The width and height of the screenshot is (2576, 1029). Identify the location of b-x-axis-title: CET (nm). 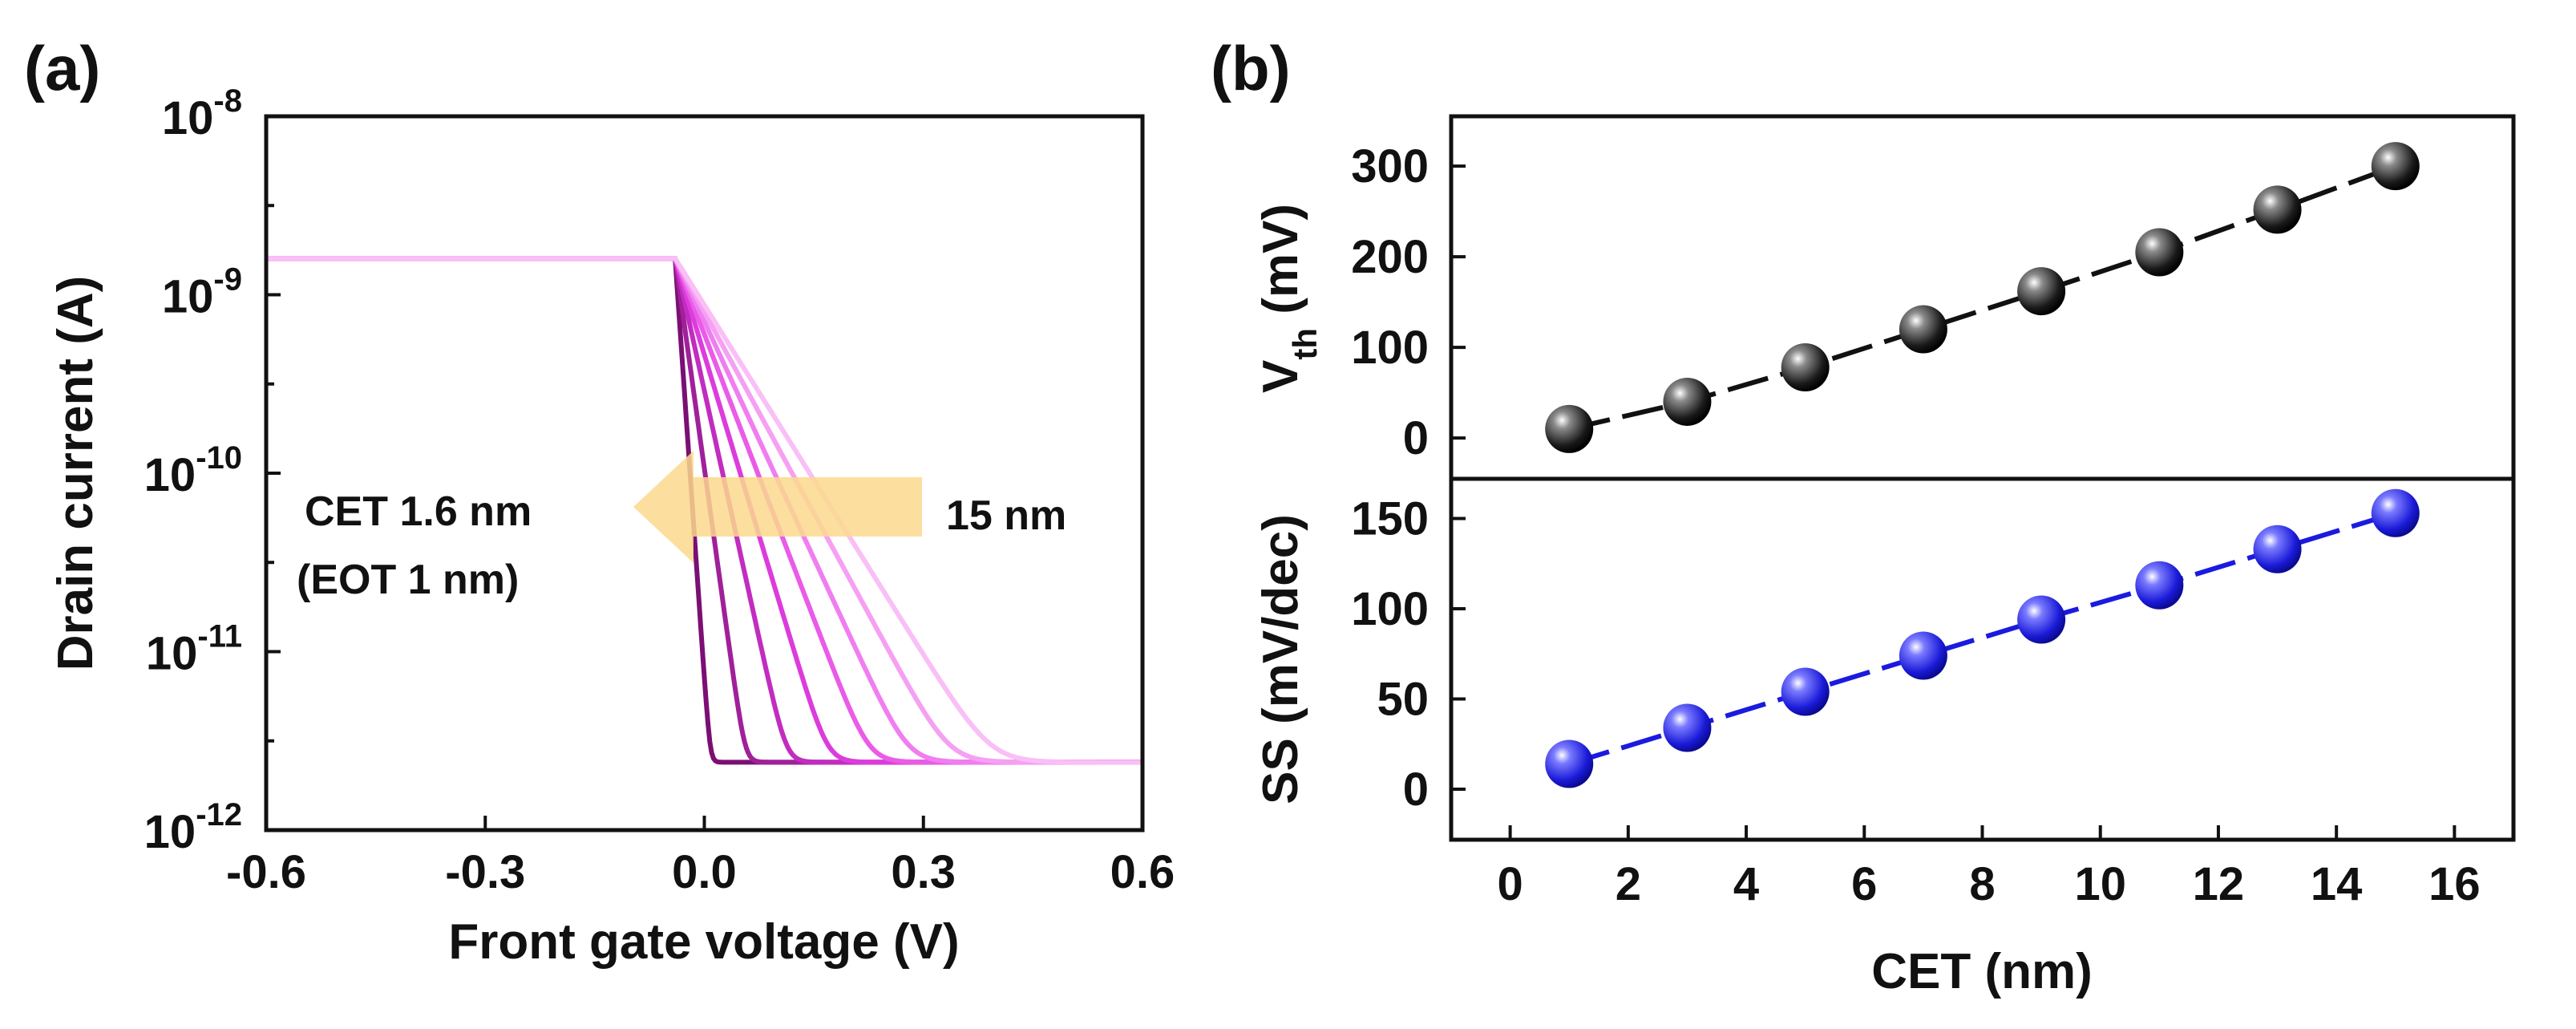
(1982, 971).